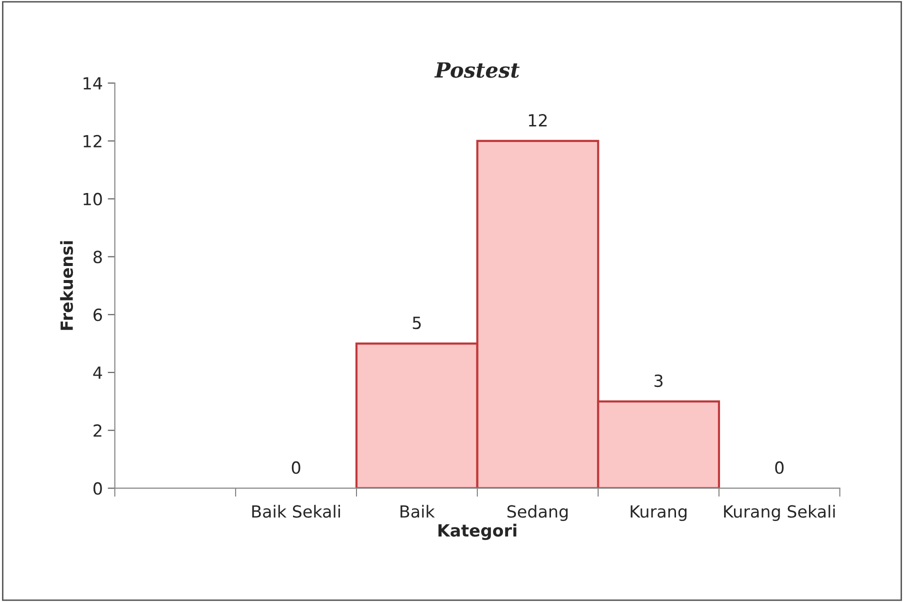  What do you see at coordinates (98, 430) in the screenshot?
I see `y-tick-label: 2` at bounding box center [98, 430].